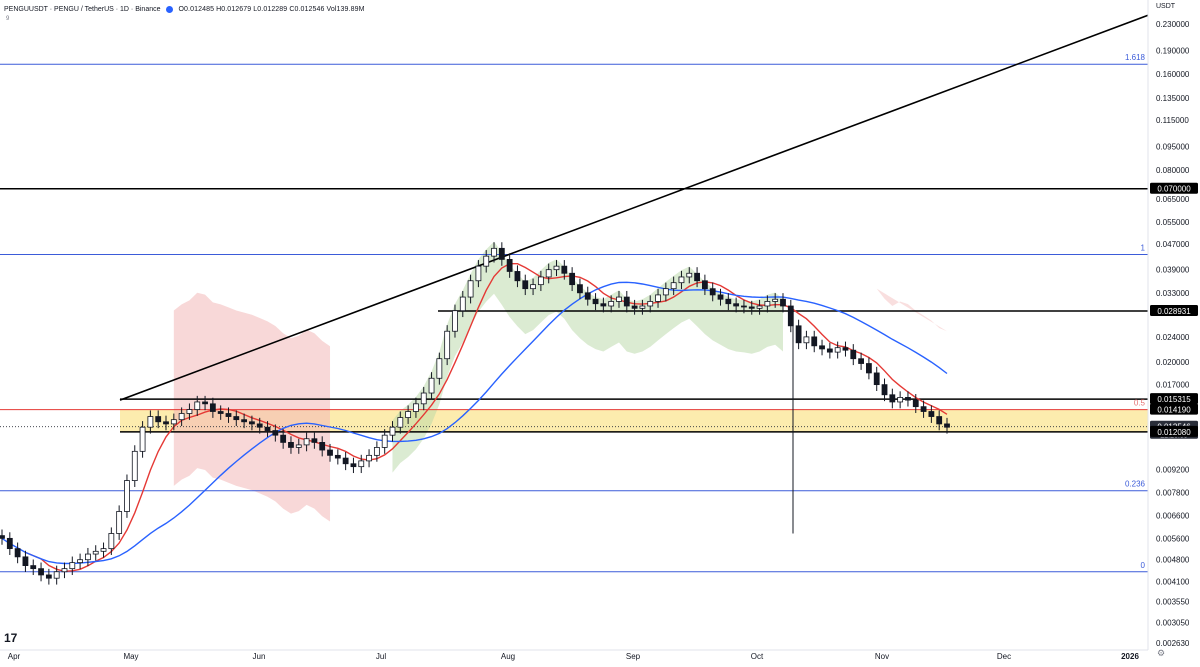 The height and width of the screenshot is (667, 1200). What do you see at coordinates (1174, 399) in the screenshot?
I see `price-tag` at bounding box center [1174, 399].